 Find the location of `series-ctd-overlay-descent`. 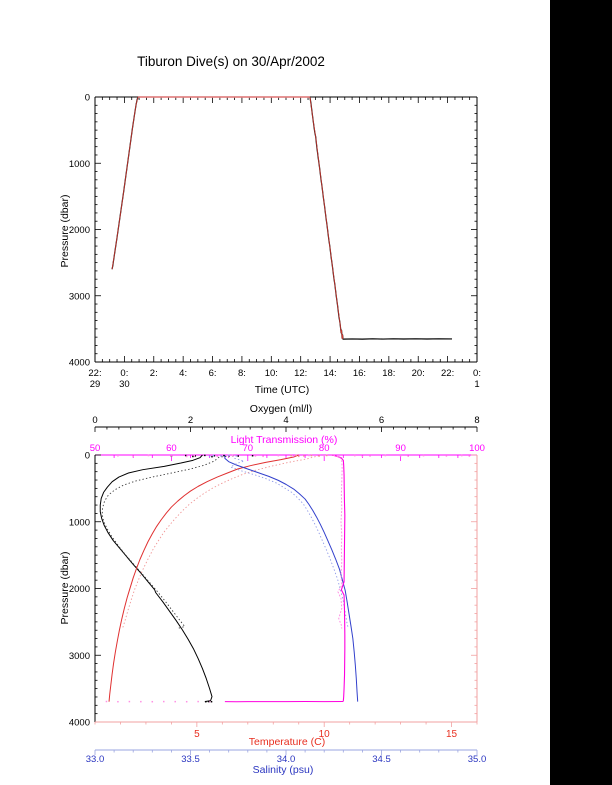

series-ctd-overlay-descent is located at coordinates (326, 218).